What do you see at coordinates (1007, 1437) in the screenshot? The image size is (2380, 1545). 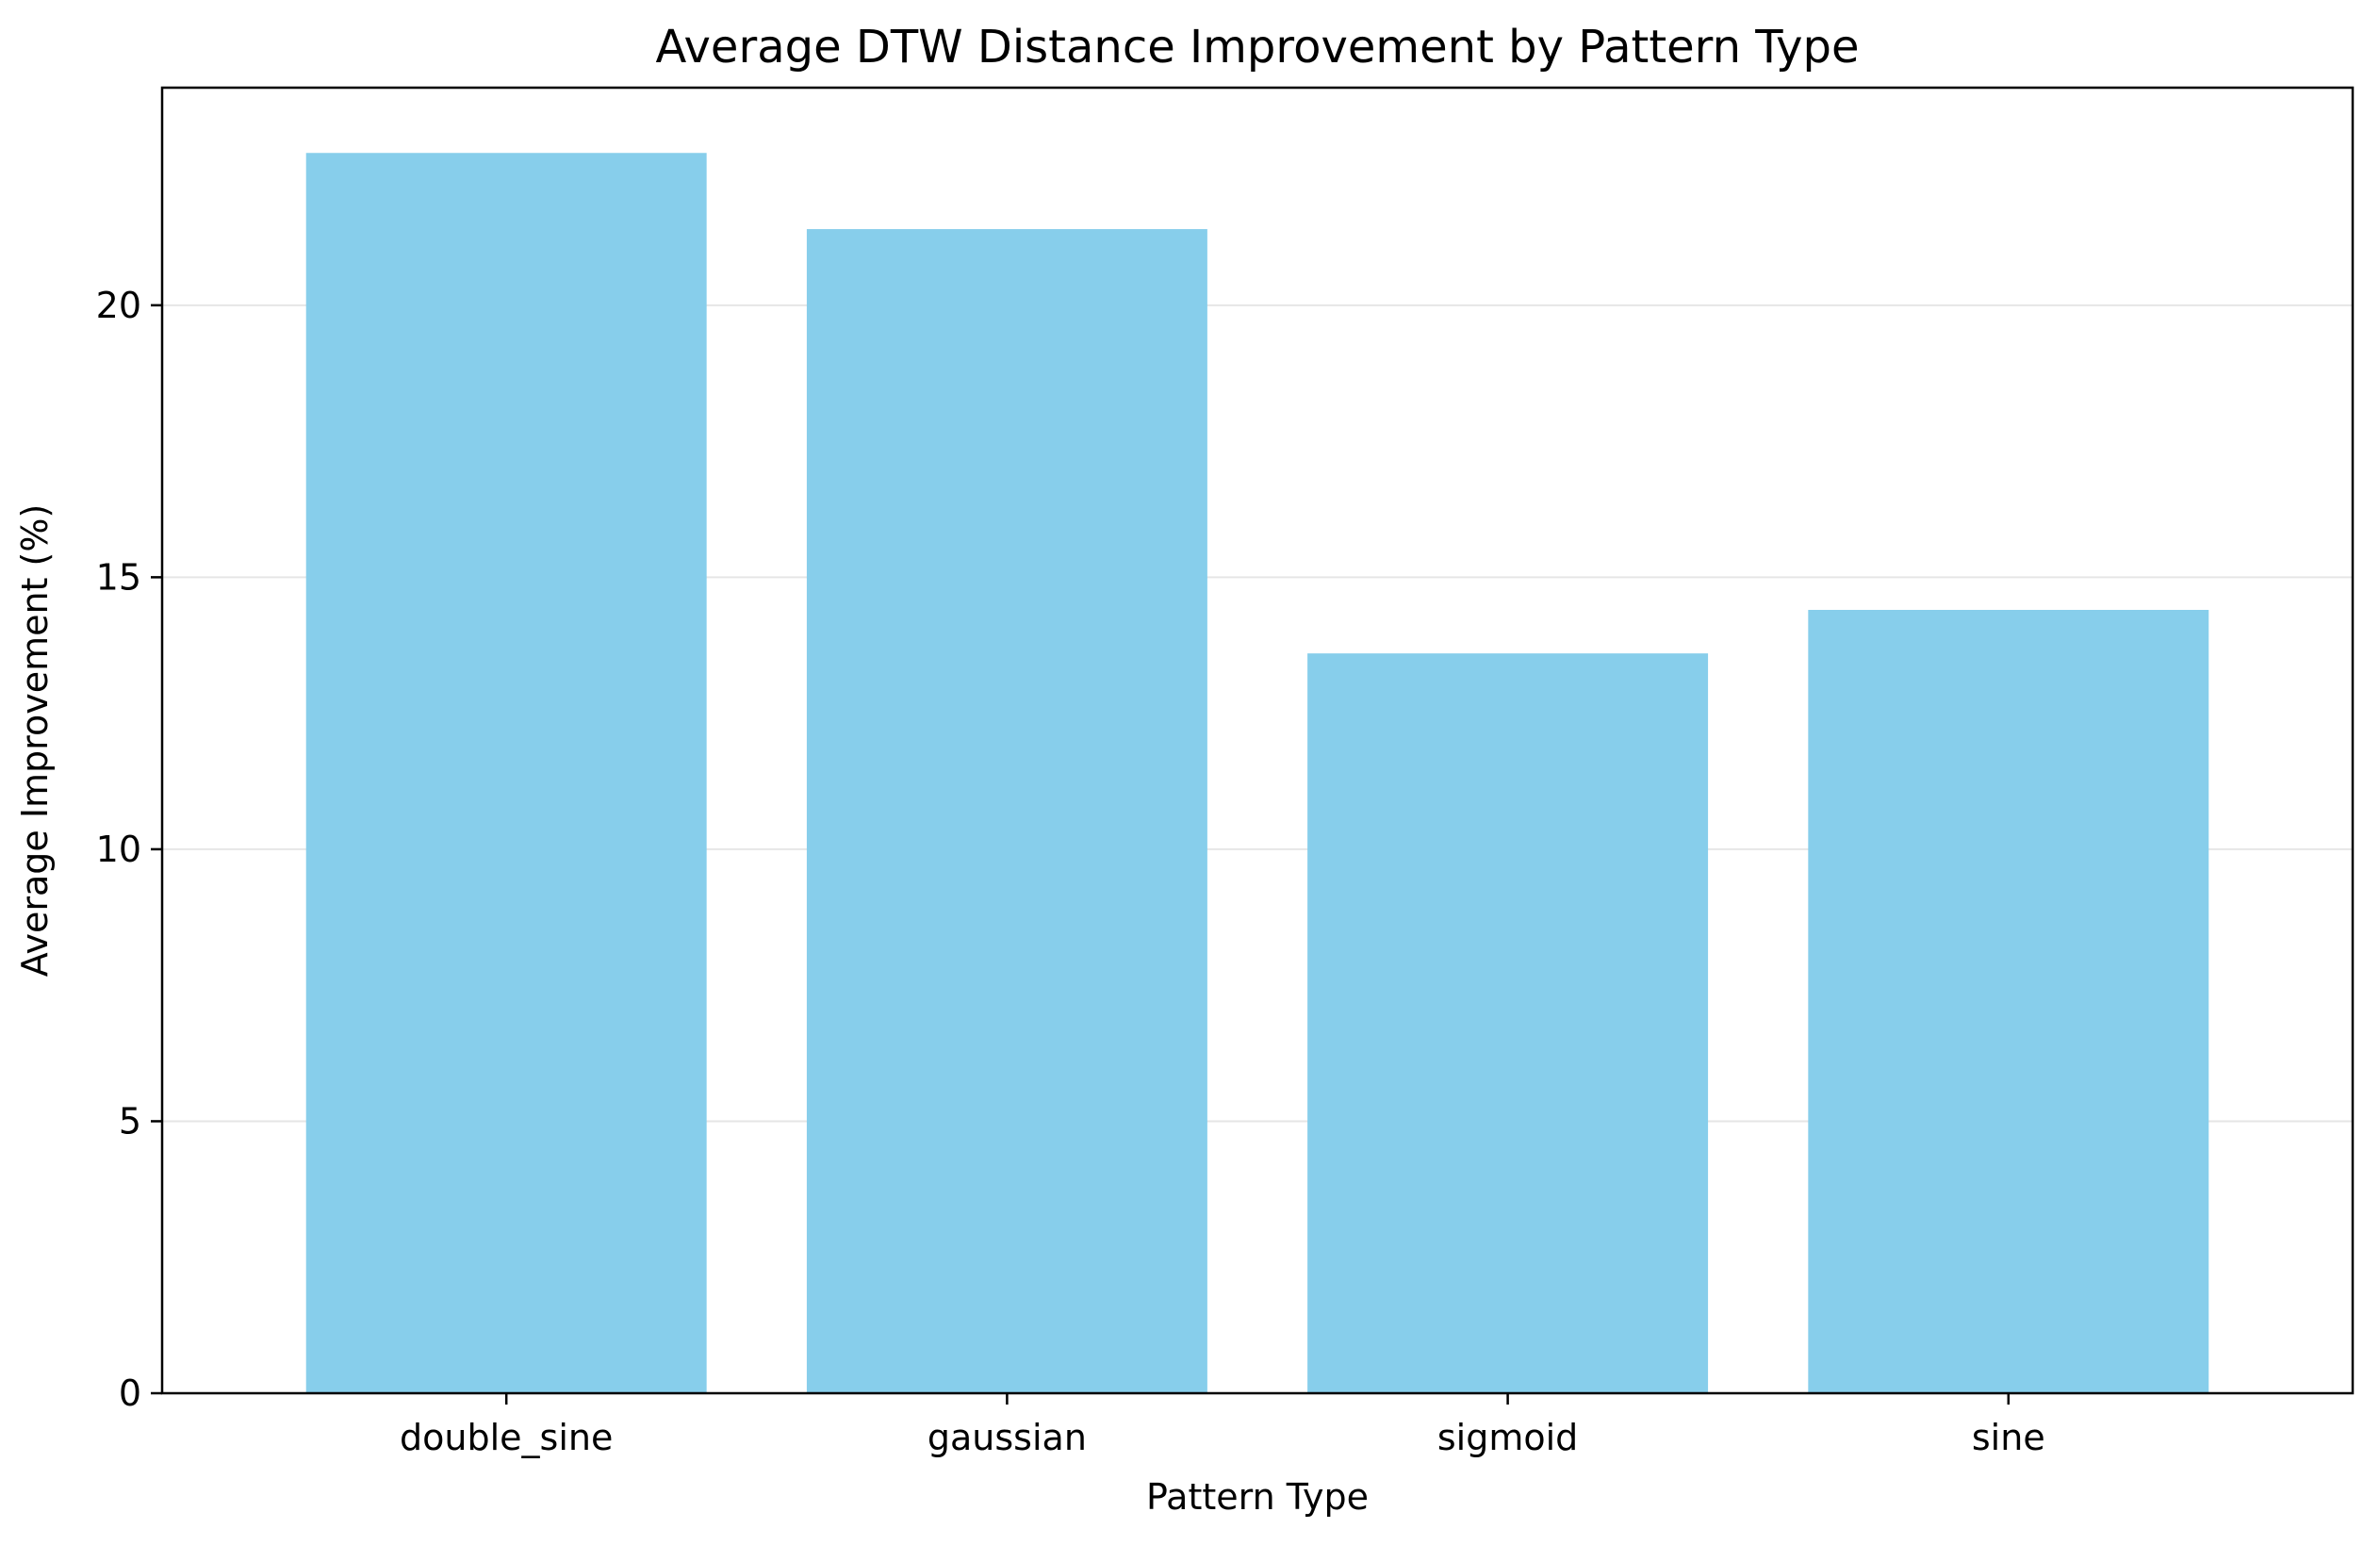 I see `x-tick-label: gaussian` at bounding box center [1007, 1437].